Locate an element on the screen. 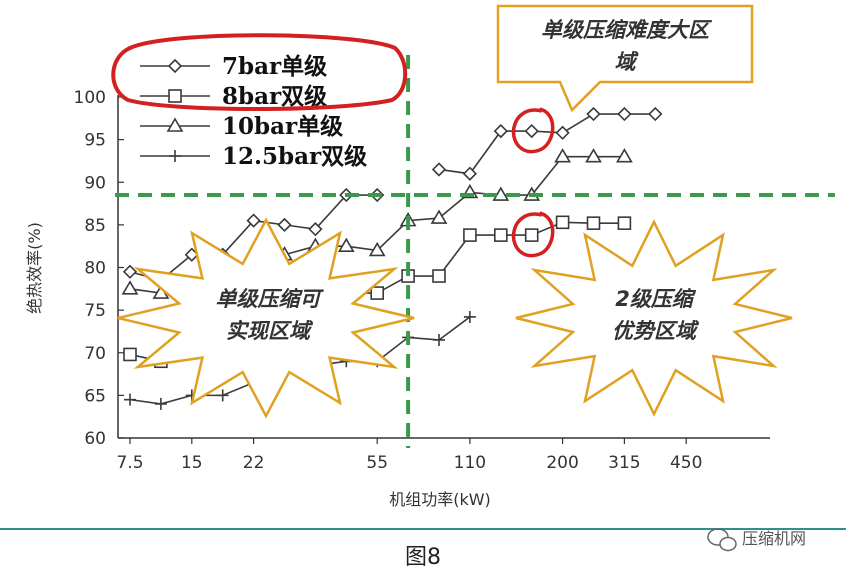  x-tick-label: 7.5 is located at coordinates (129, 463).